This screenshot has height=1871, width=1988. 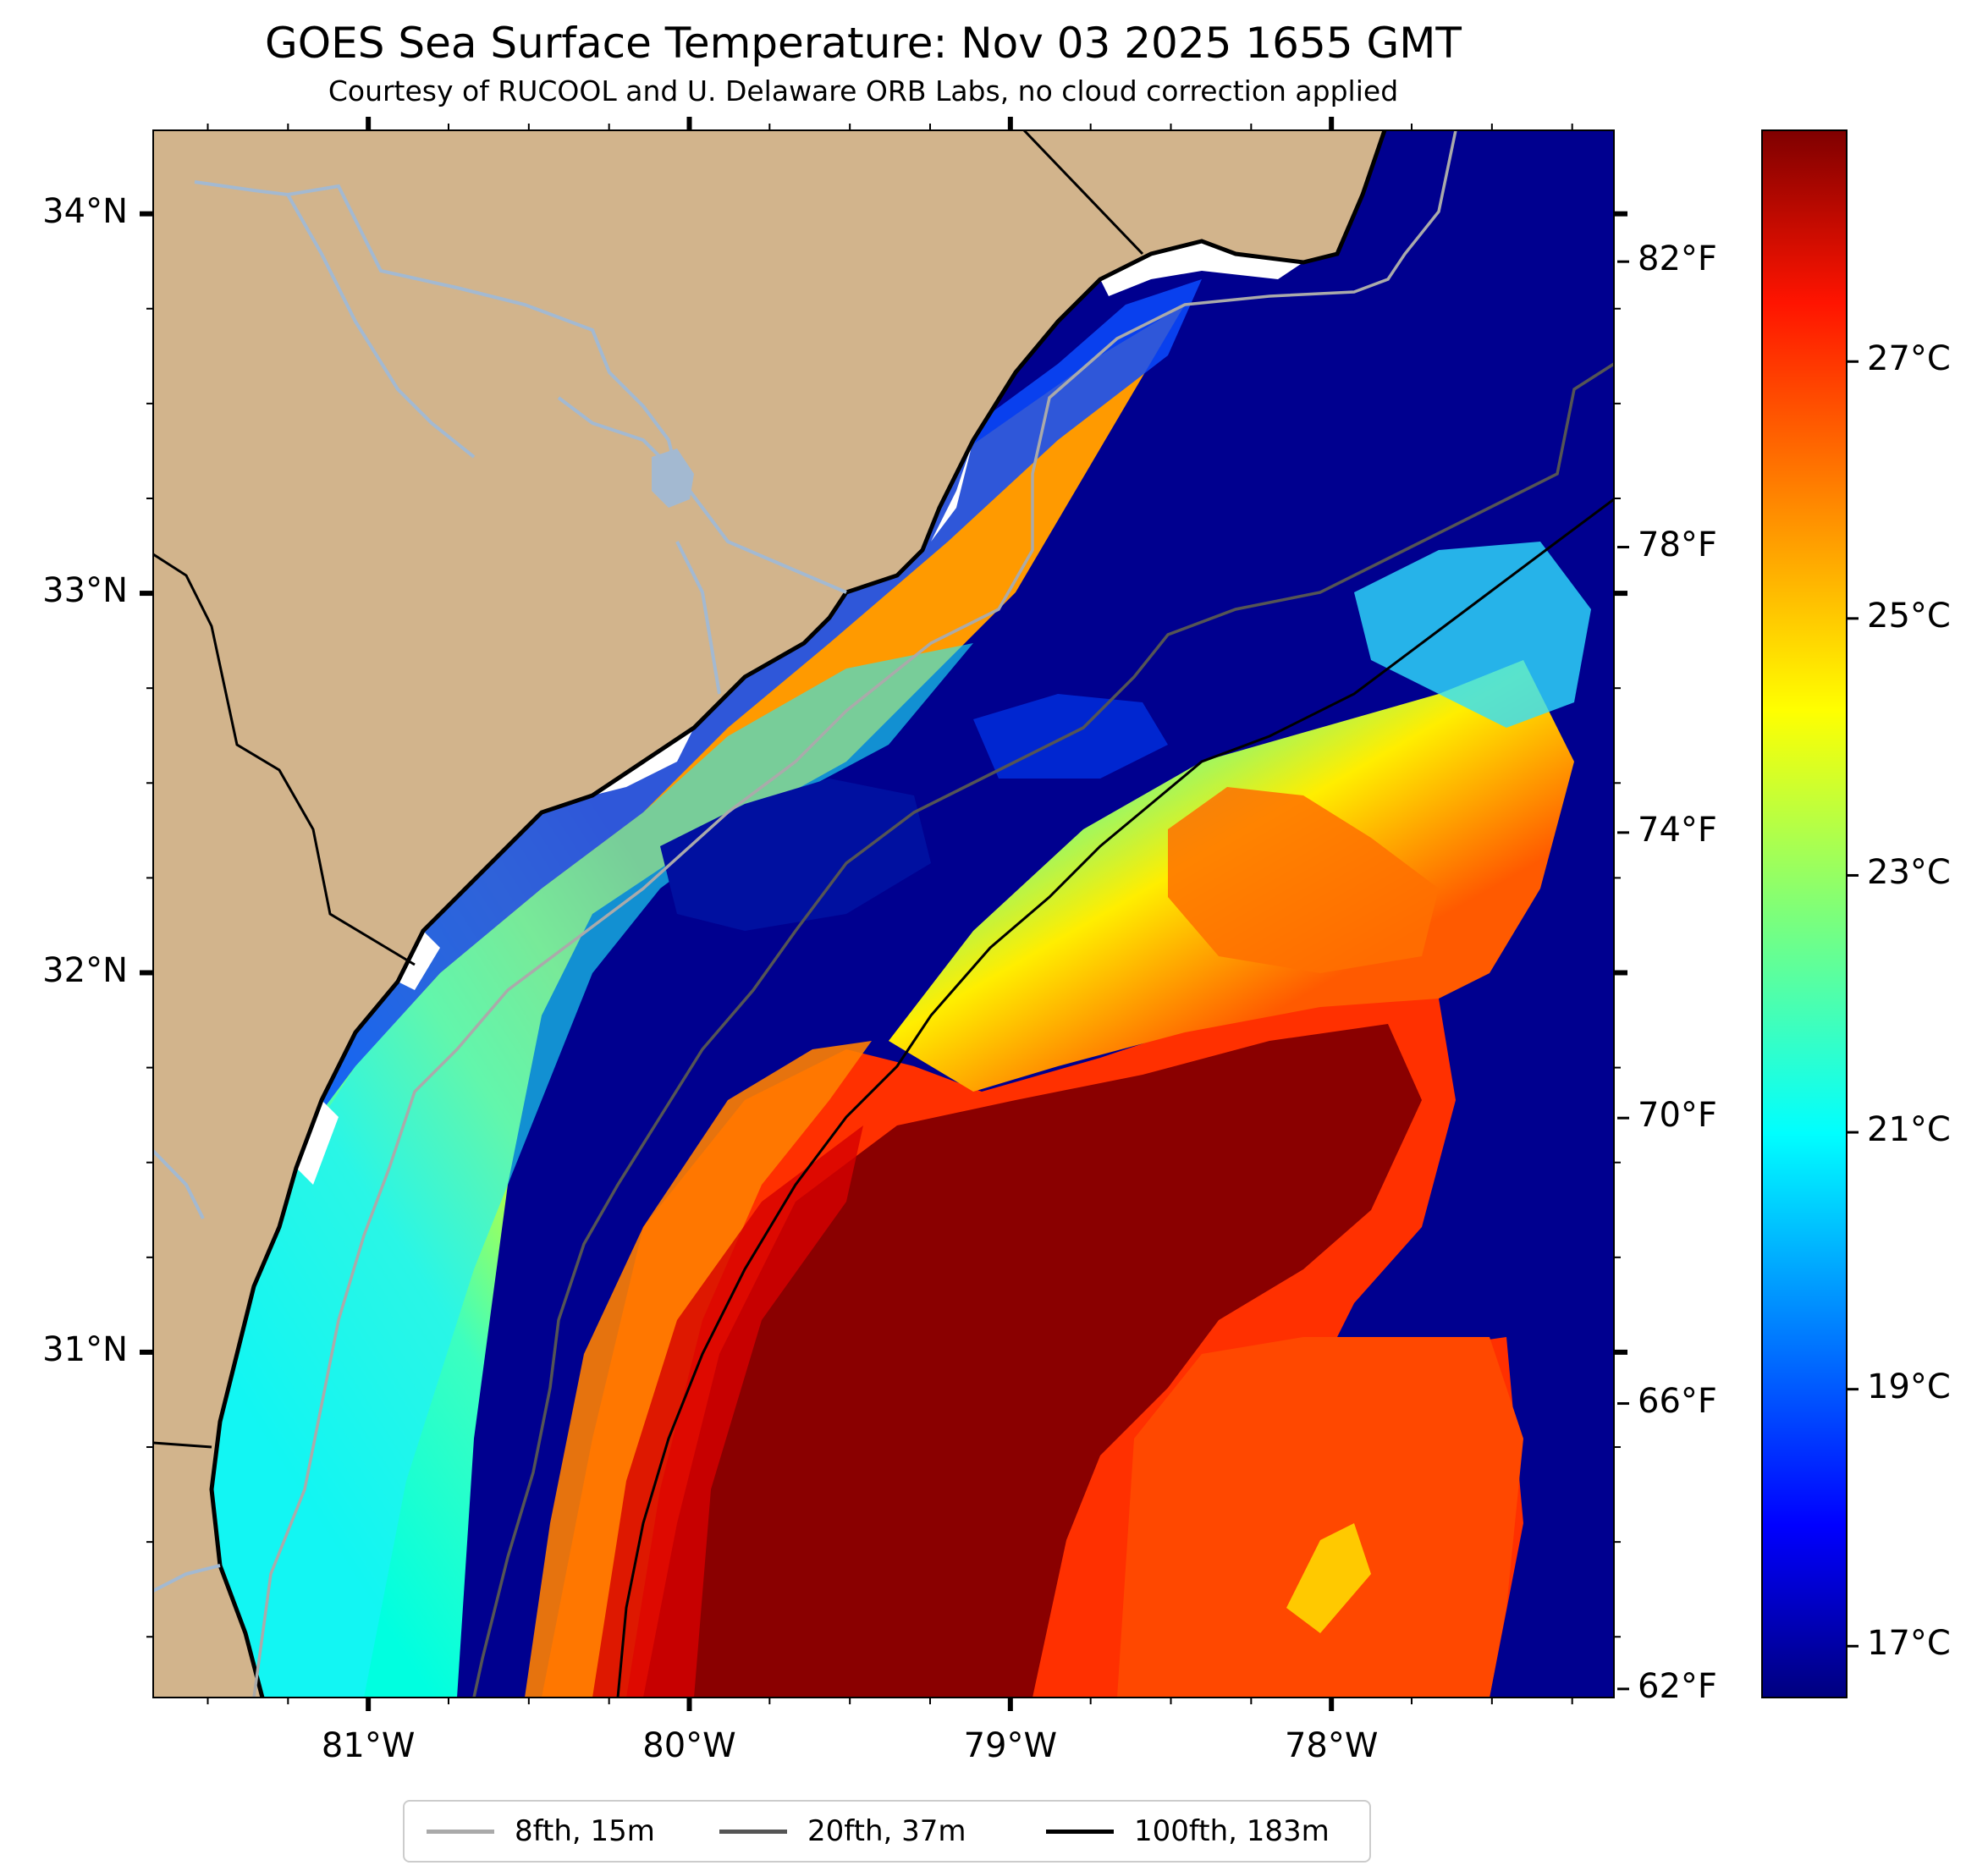 What do you see at coordinates (1738, 976) in the screenshot?
I see `colorbar-ticks` at bounding box center [1738, 976].